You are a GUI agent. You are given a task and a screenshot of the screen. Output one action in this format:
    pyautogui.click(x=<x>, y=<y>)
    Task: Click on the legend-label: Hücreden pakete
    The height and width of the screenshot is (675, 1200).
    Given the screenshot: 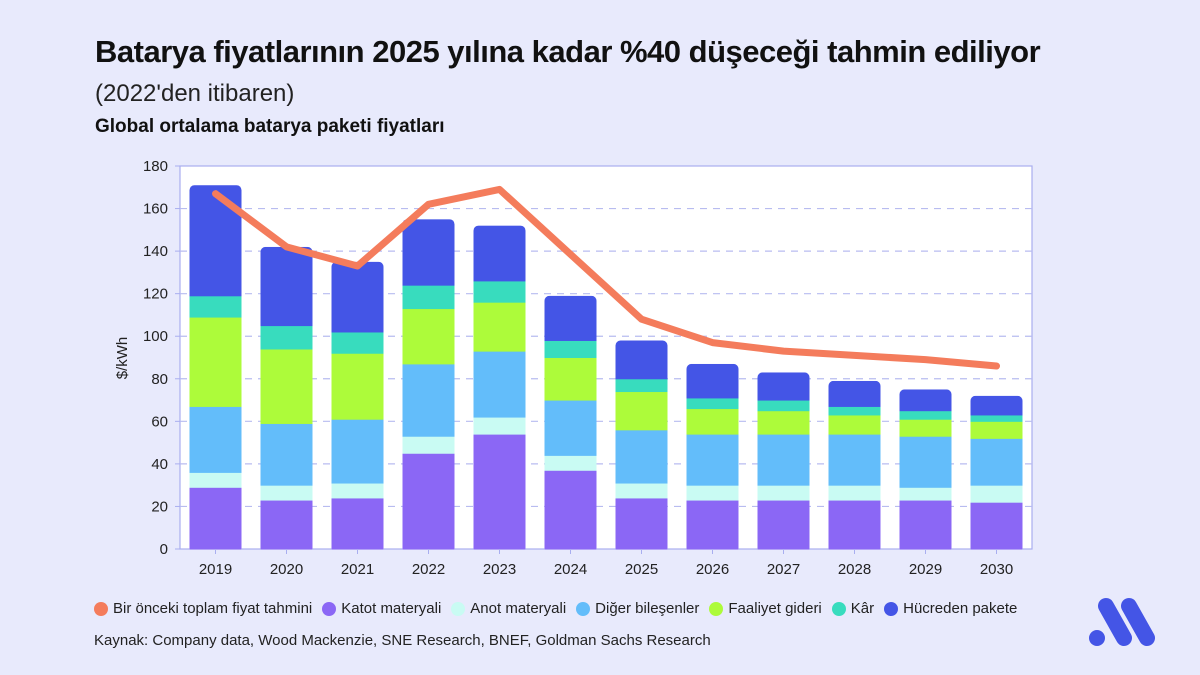 What is the action you would take?
    pyautogui.click(x=960, y=608)
    